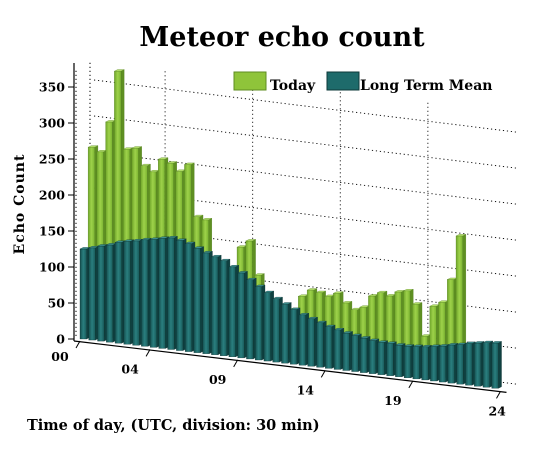 This screenshot has height=474, width=550. Describe the element at coordinates (306, 389) in the screenshot. I see `x-tick-label: 14` at that location.